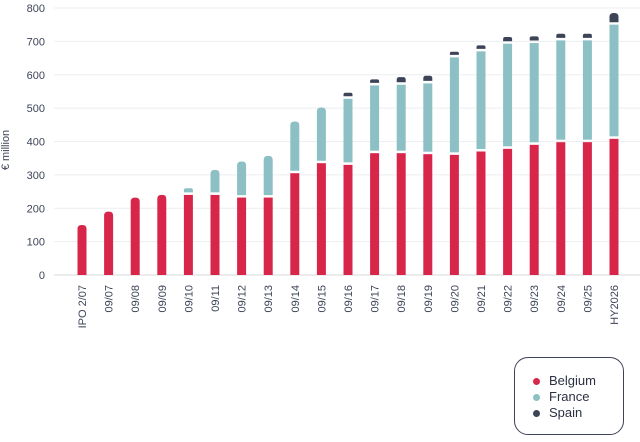 The width and height of the screenshot is (640, 442). Describe the element at coordinates (562, 299) in the screenshot. I see `x-tick-label: 09/24` at that location.